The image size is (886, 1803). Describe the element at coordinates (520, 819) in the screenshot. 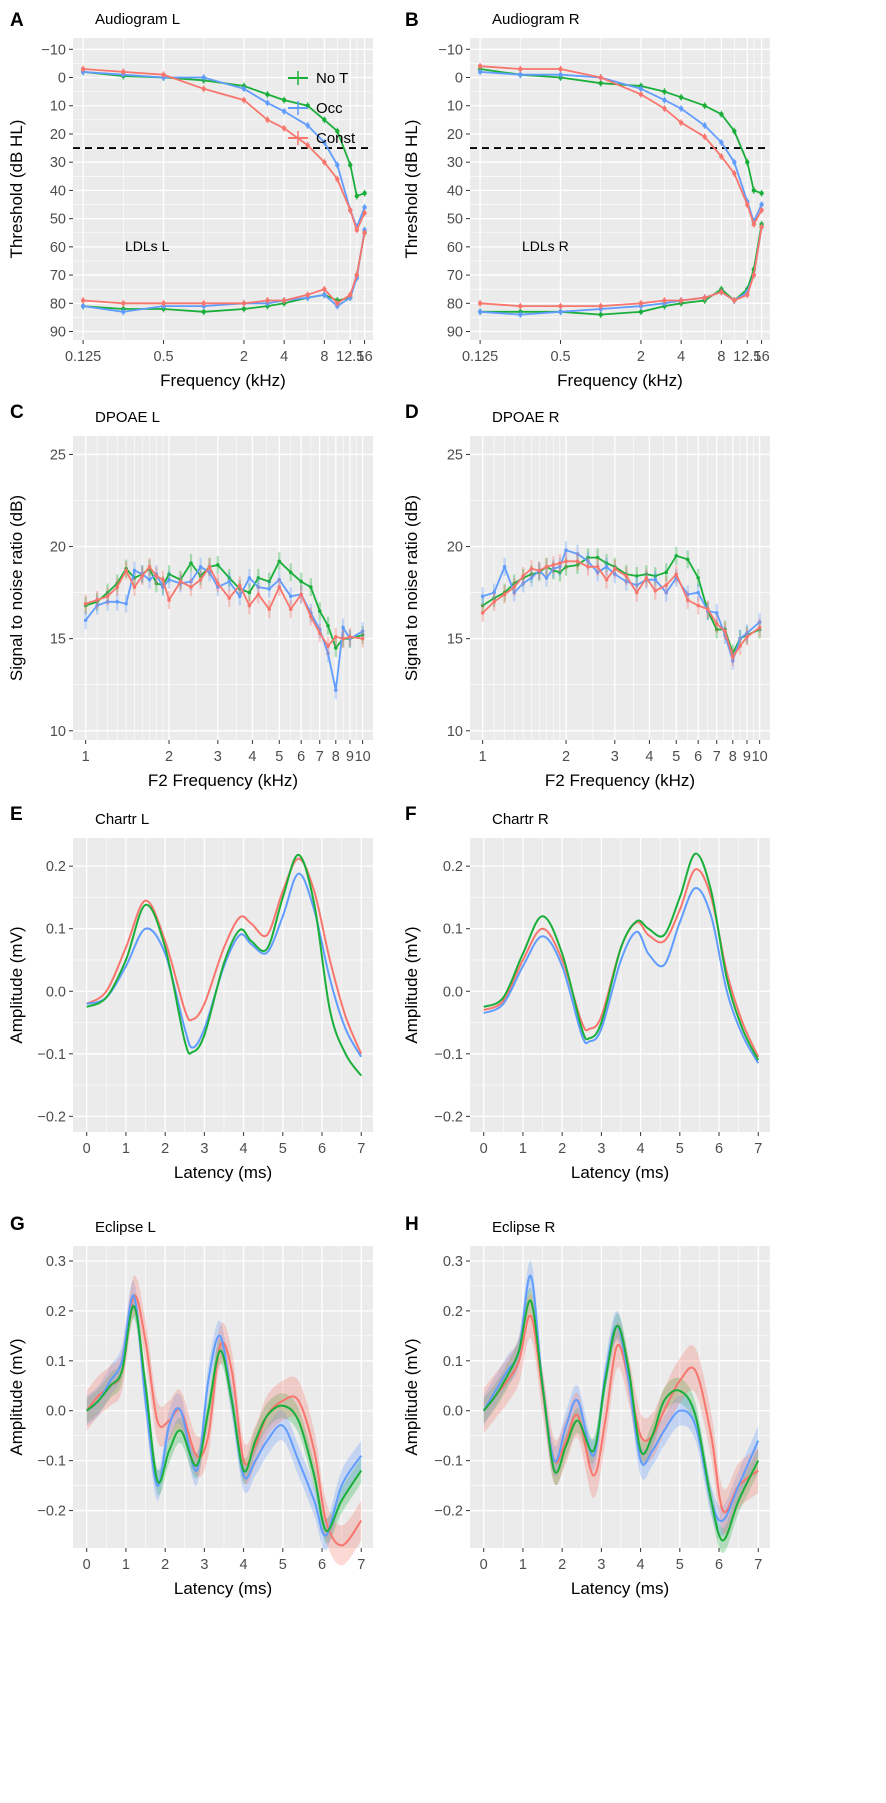

I see `panel-title: Chartr R` at that location.